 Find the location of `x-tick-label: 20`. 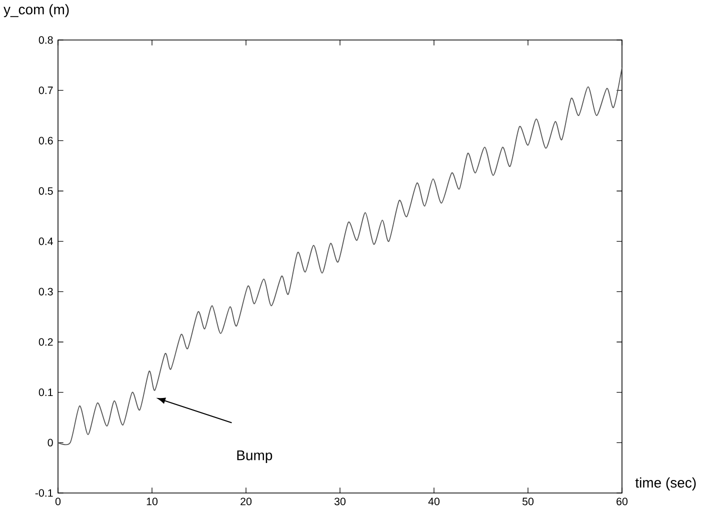

x-tick-label: 20 is located at coordinates (246, 502).